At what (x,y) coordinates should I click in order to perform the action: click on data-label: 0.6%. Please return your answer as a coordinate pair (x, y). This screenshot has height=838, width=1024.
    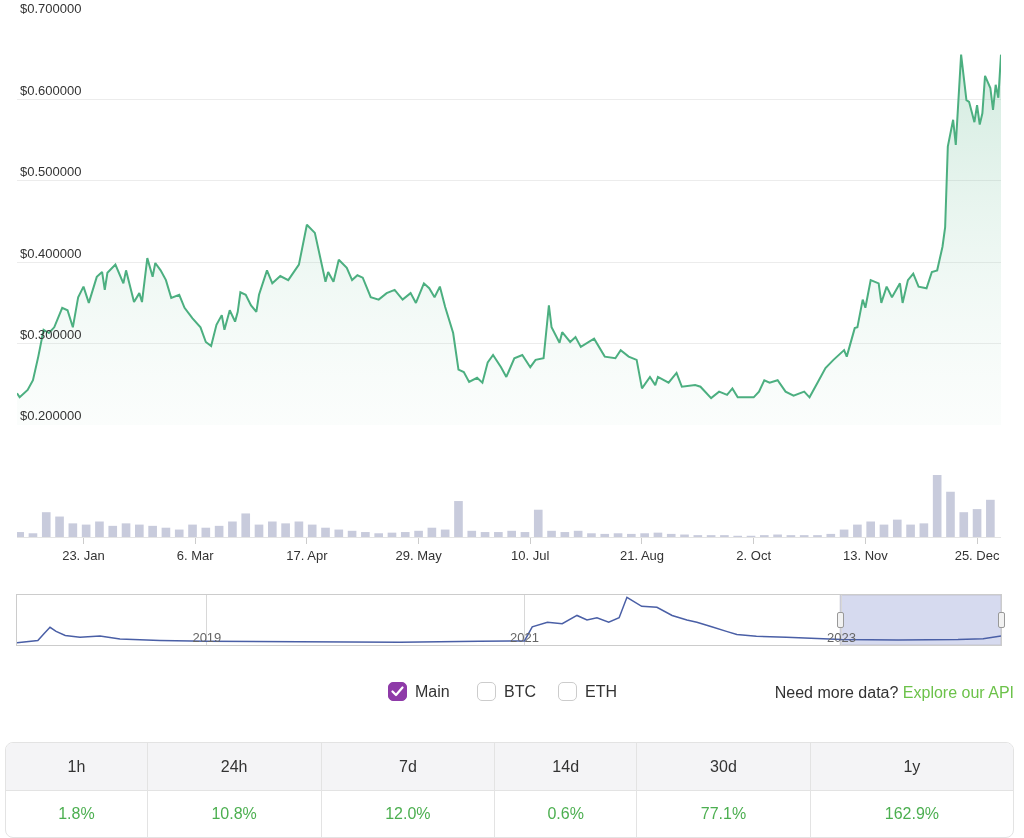
    Looking at the image, I should click on (566, 814).